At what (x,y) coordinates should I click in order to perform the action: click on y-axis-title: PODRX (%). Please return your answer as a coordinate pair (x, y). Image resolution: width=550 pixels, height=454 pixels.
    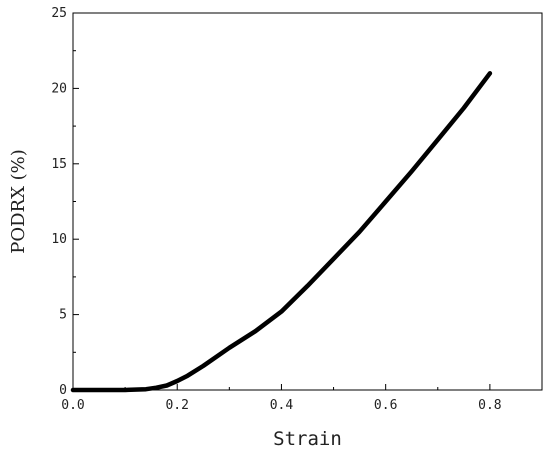
    Looking at the image, I should click on (18, 201).